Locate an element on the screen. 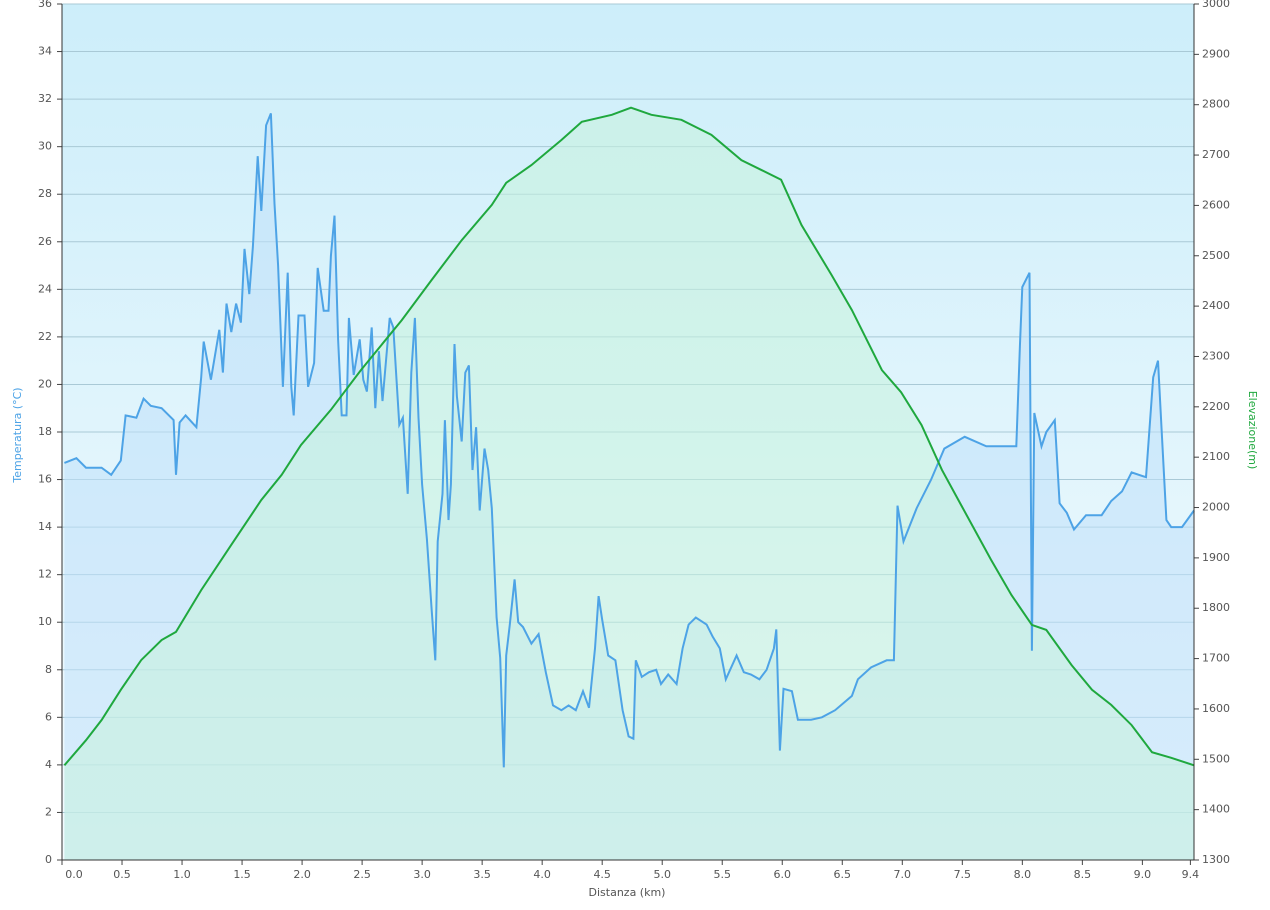 Image resolution: width=1270 pixels, height=910 pixels. y-tick-label: 34 is located at coordinates (45, 51).